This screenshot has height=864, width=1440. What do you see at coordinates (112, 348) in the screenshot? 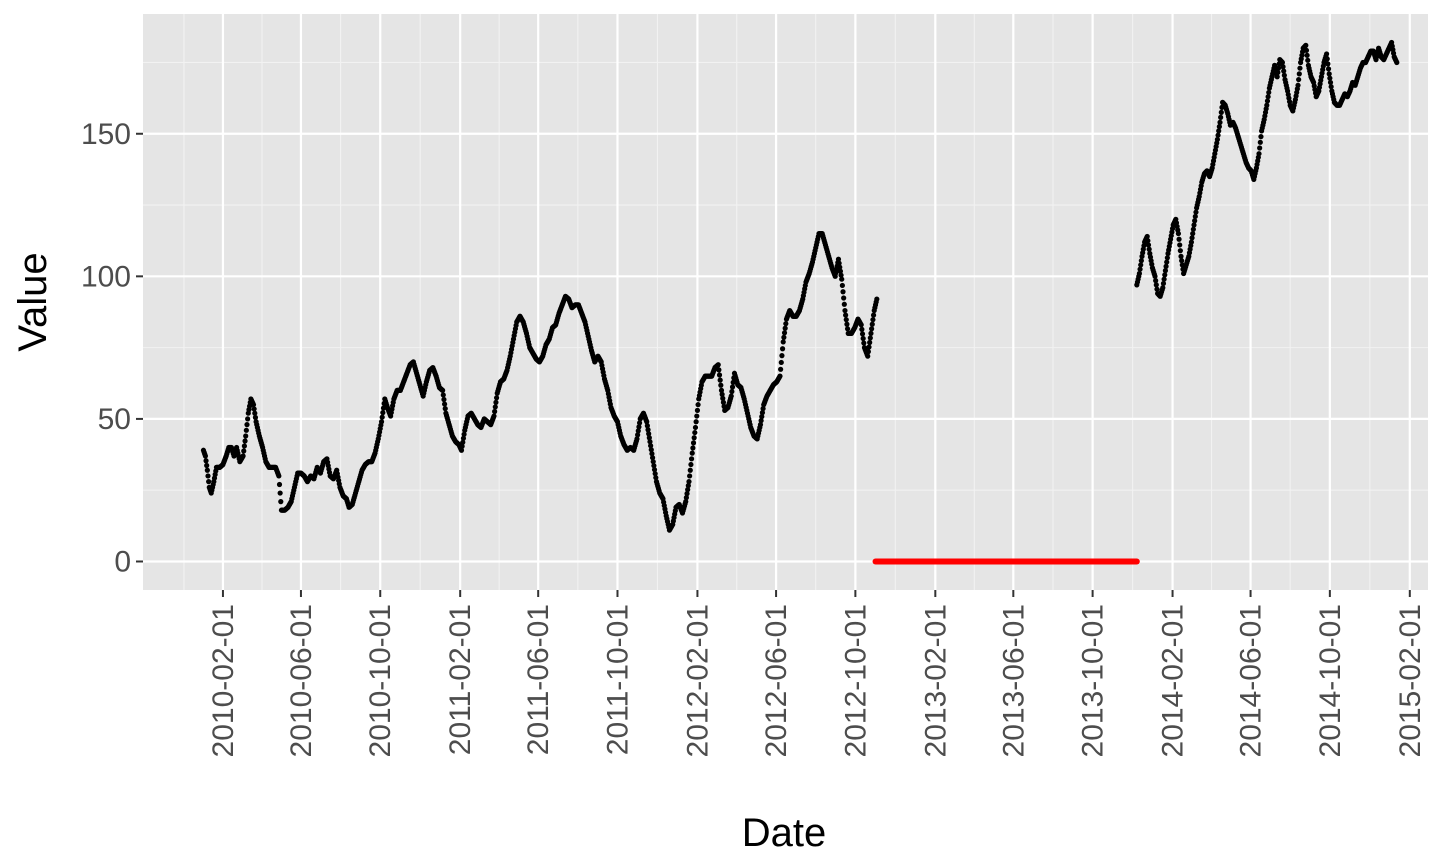
I see `y-axis: 0 50 100 150` at bounding box center [112, 348].